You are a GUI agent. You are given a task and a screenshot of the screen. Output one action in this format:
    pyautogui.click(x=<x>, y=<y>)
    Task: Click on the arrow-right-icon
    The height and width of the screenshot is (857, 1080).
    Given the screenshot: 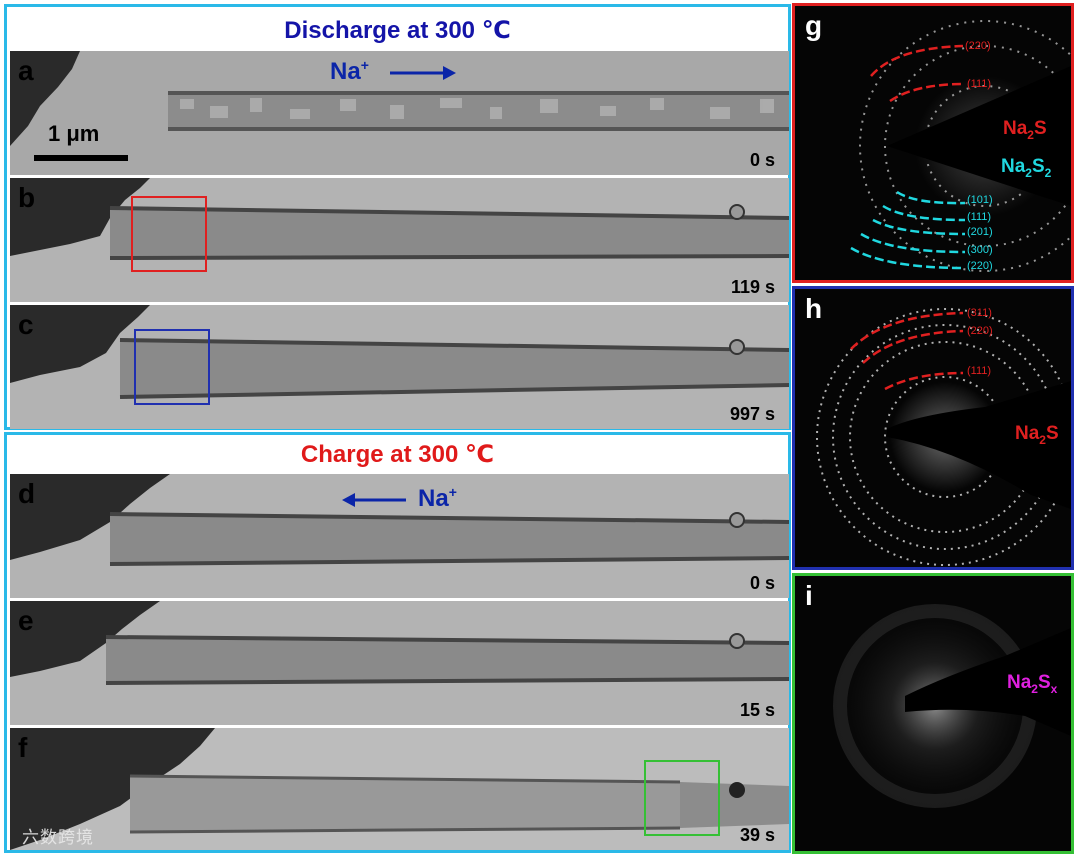 What is the action you would take?
    pyautogui.click(x=423, y=73)
    